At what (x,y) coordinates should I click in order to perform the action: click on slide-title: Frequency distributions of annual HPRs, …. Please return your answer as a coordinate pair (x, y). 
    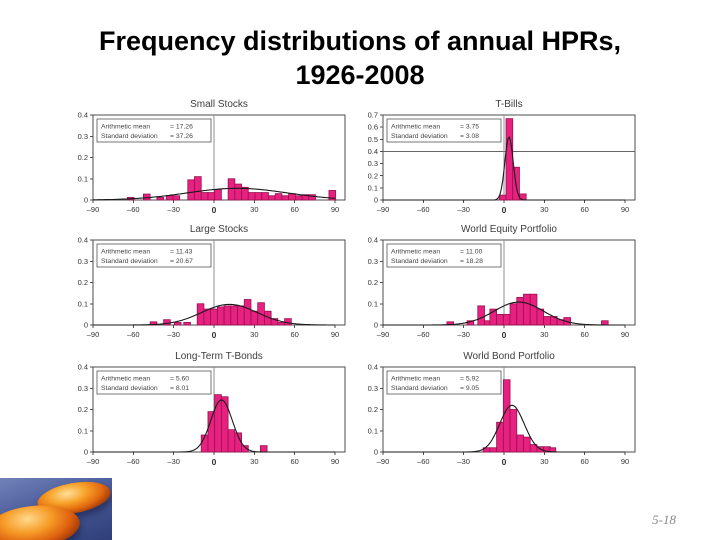
    Looking at the image, I should click on (360, 58).